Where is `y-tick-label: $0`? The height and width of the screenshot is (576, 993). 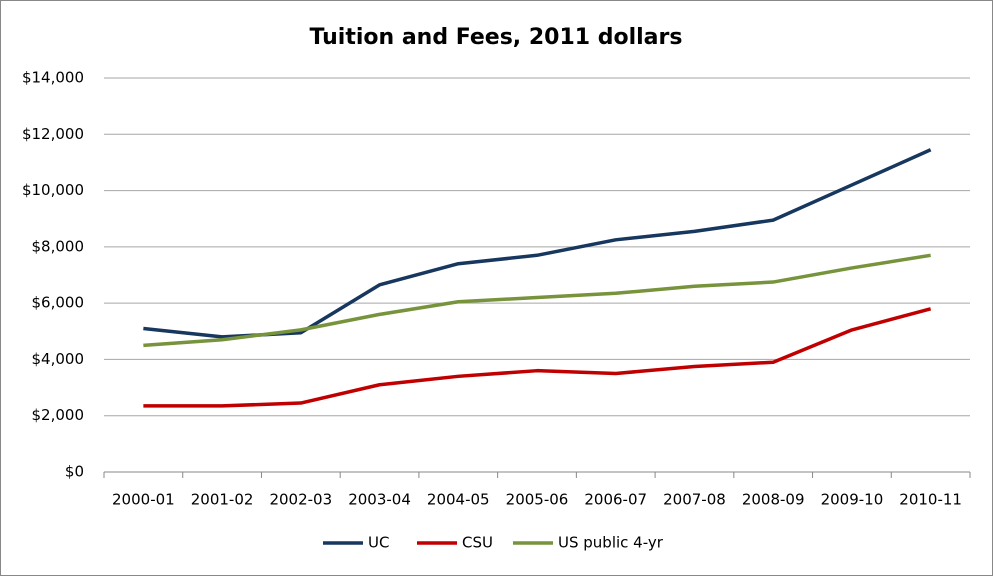 y-tick-label: $0 is located at coordinates (74, 472).